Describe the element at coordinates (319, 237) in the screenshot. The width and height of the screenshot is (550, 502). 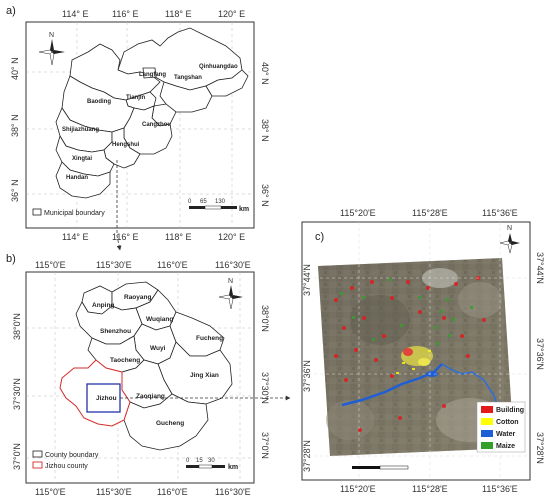
I see `panel-label-c: c)` at that location.